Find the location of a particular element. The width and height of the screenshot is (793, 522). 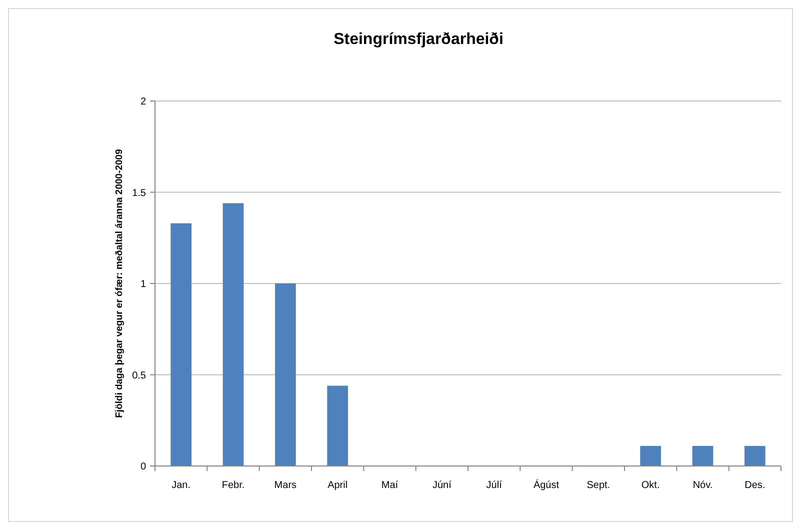

y-tick-label: 2 is located at coordinates (143, 102).